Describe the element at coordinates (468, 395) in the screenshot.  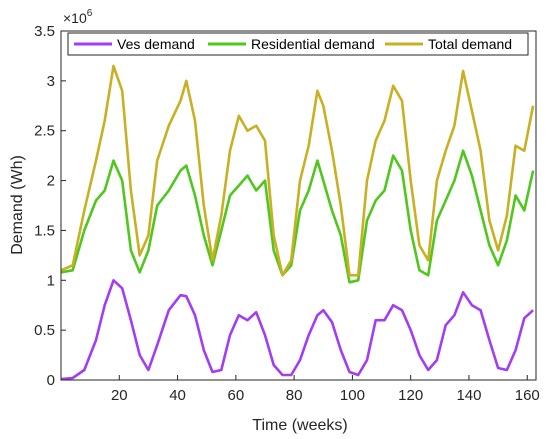
I see `x-tick-label-6: 140` at that location.